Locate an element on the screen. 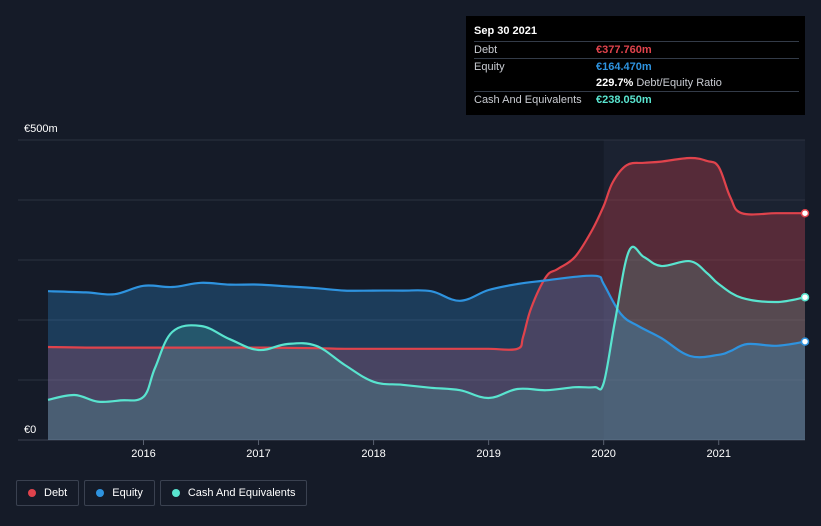  x-tick-label: 2016 is located at coordinates (143, 454).